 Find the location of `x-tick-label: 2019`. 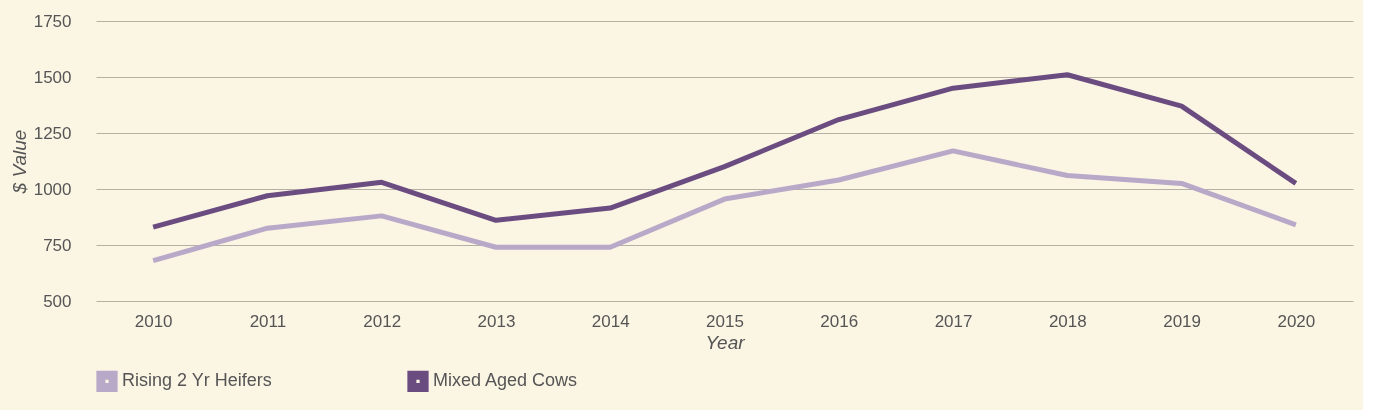

x-tick-label: 2019 is located at coordinates (1182, 321).